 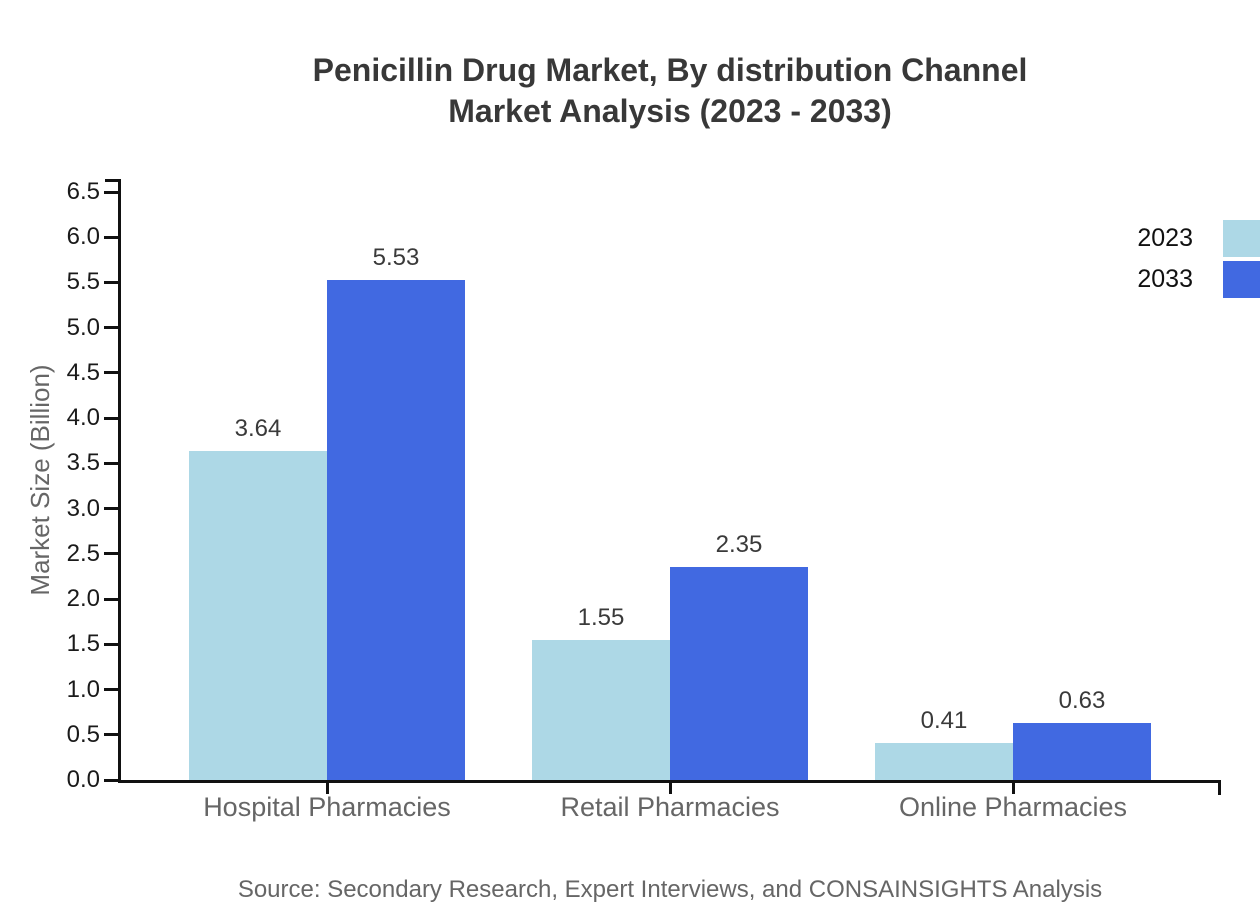 I want to click on y-tick-label: 5.5, so click(x=83, y=282).